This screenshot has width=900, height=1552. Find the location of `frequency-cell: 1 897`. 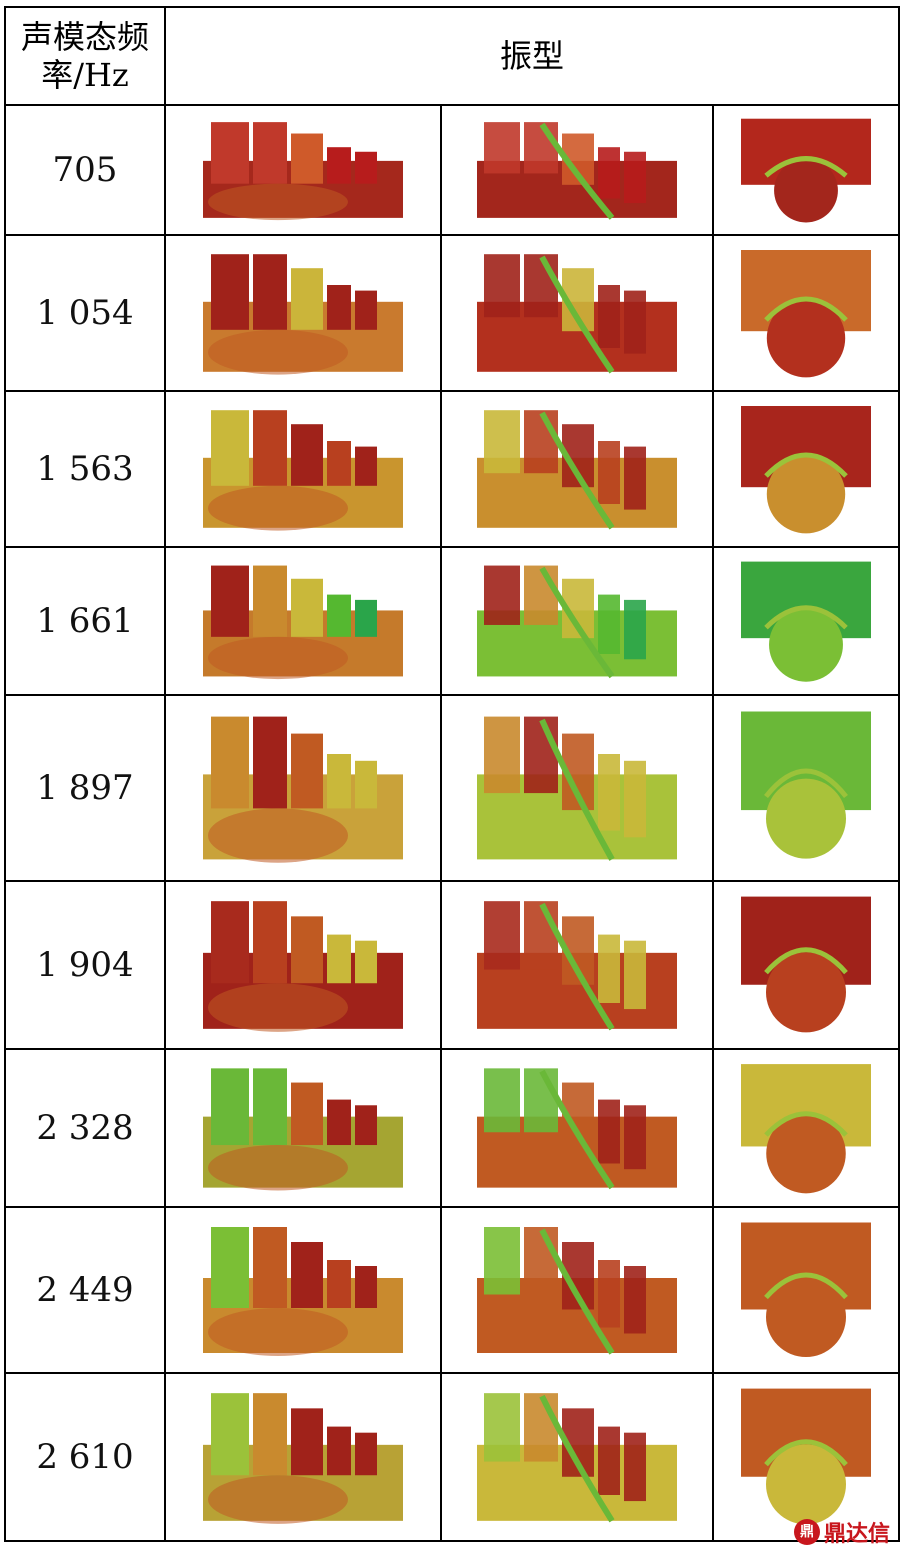

frequency-cell: 1 897 is located at coordinates (85, 788).